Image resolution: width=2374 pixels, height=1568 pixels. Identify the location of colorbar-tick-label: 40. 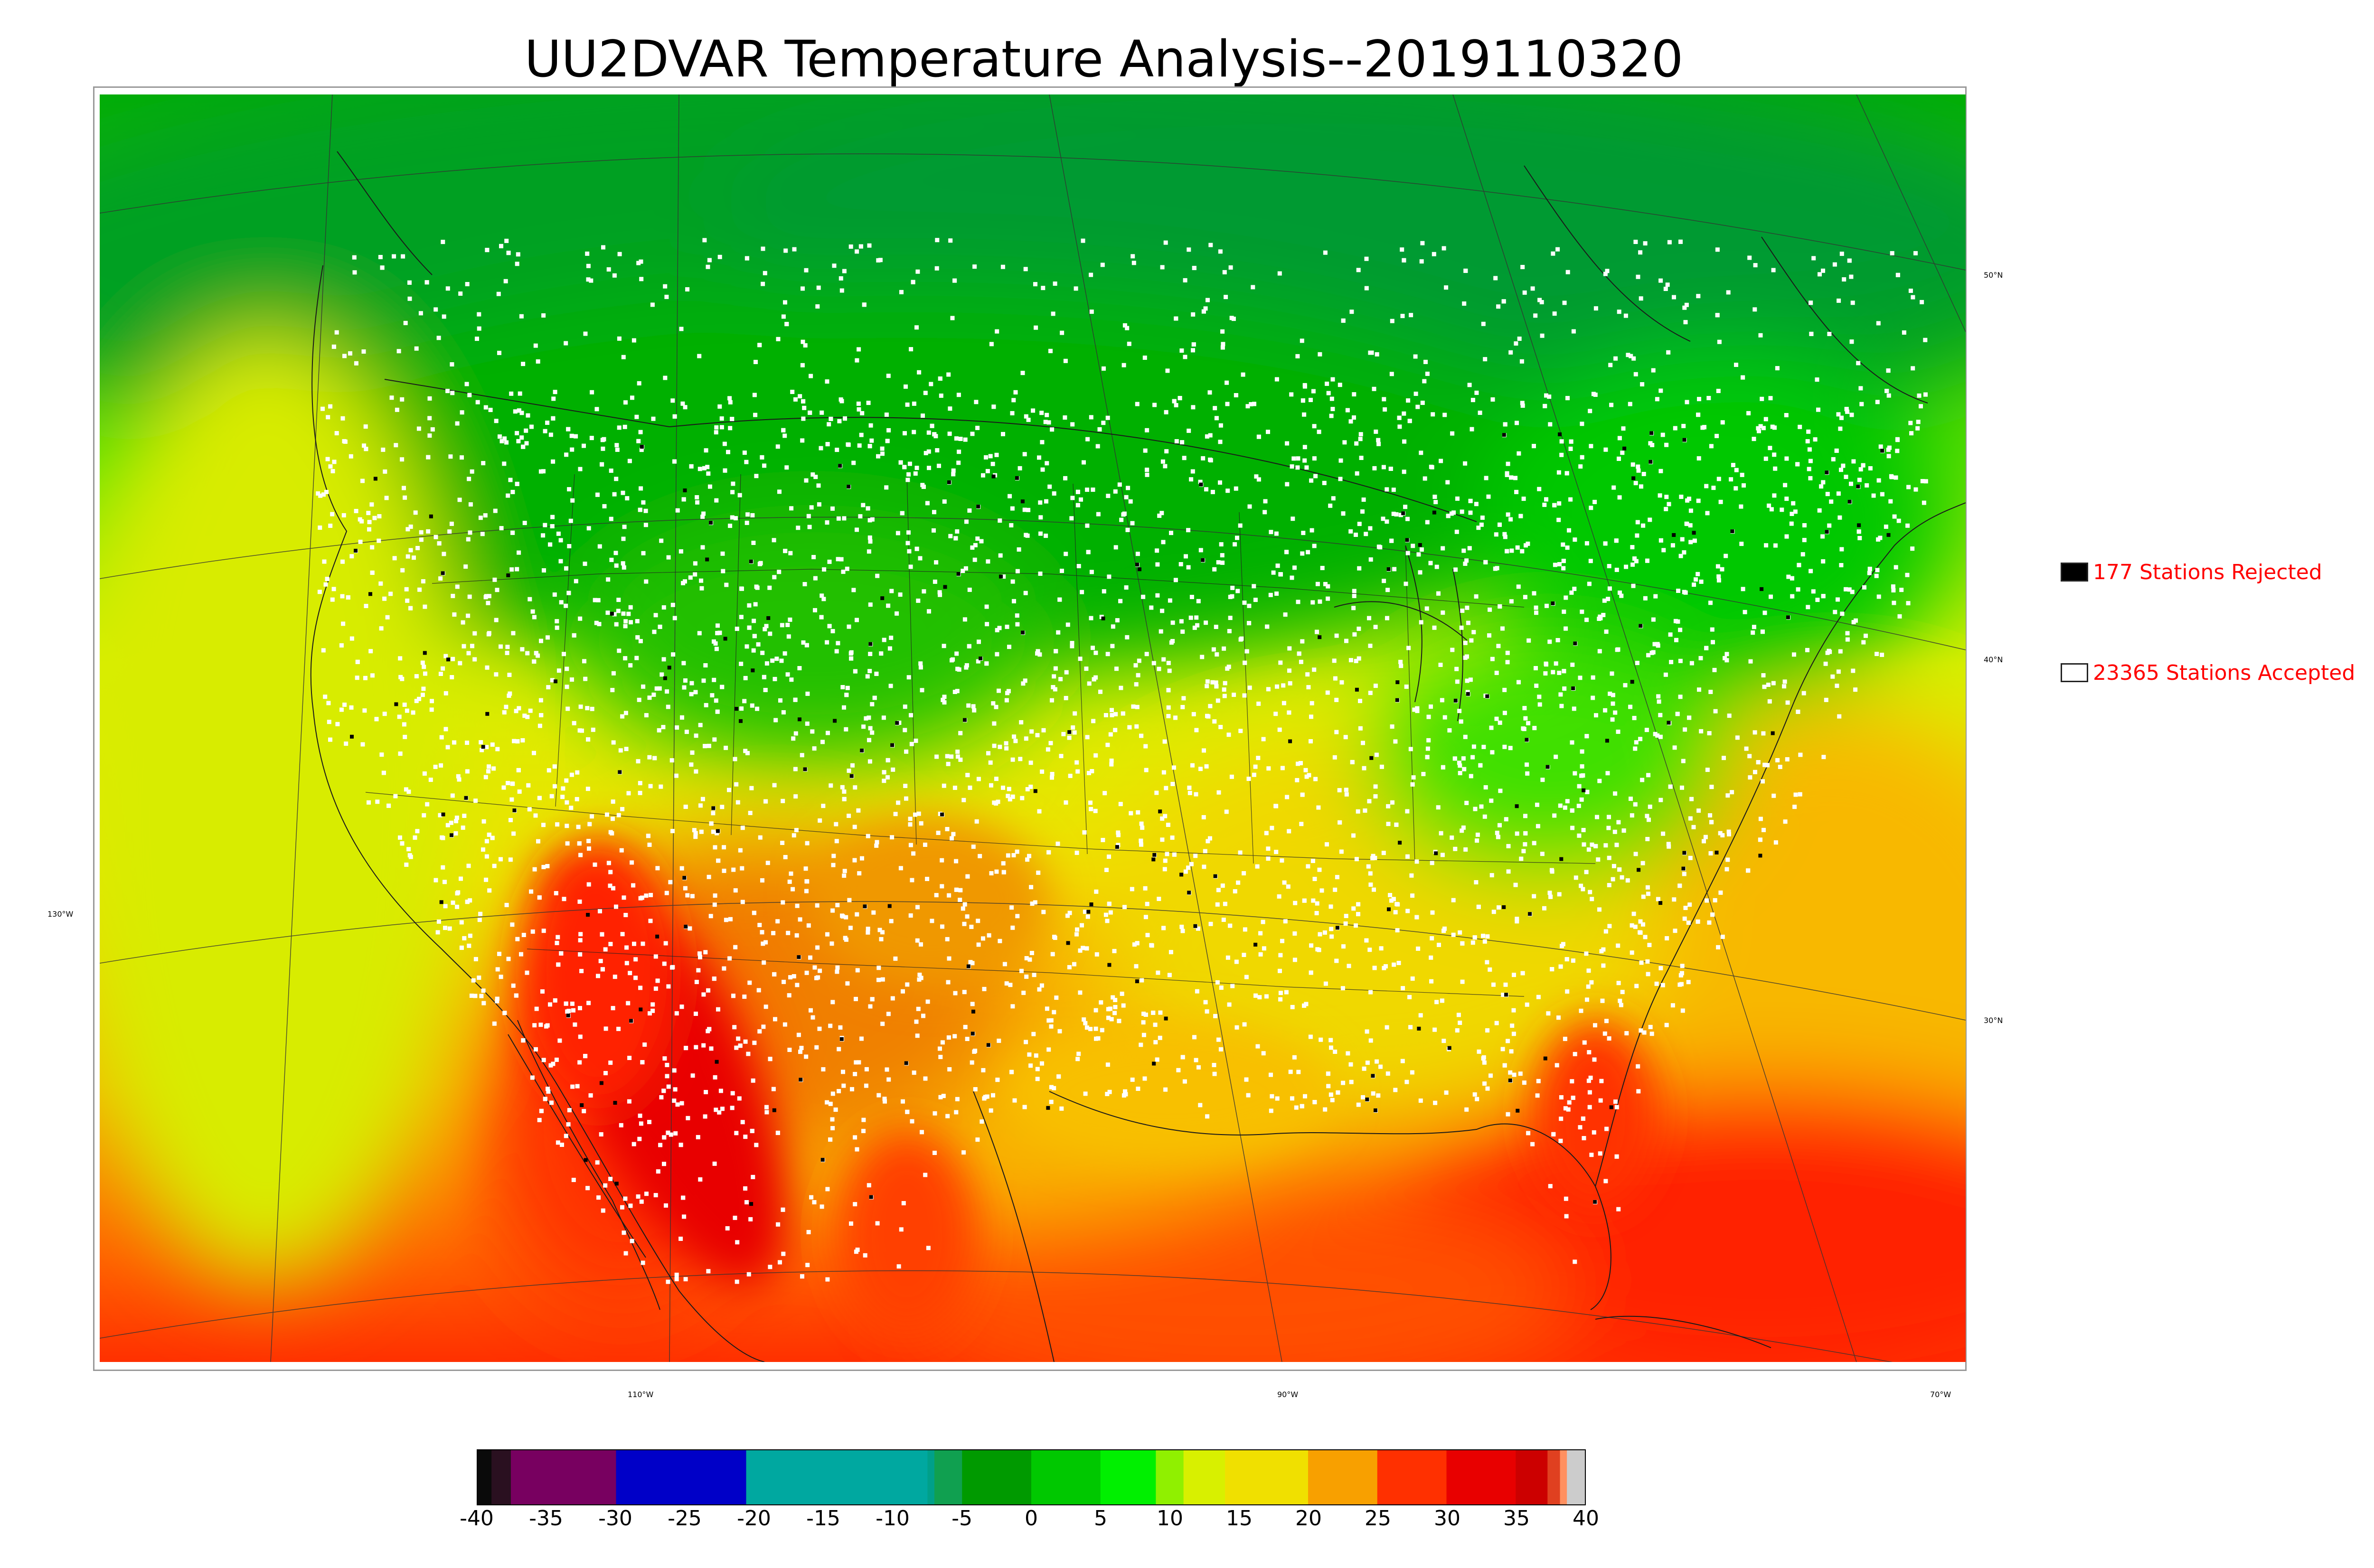
(1586, 1518).